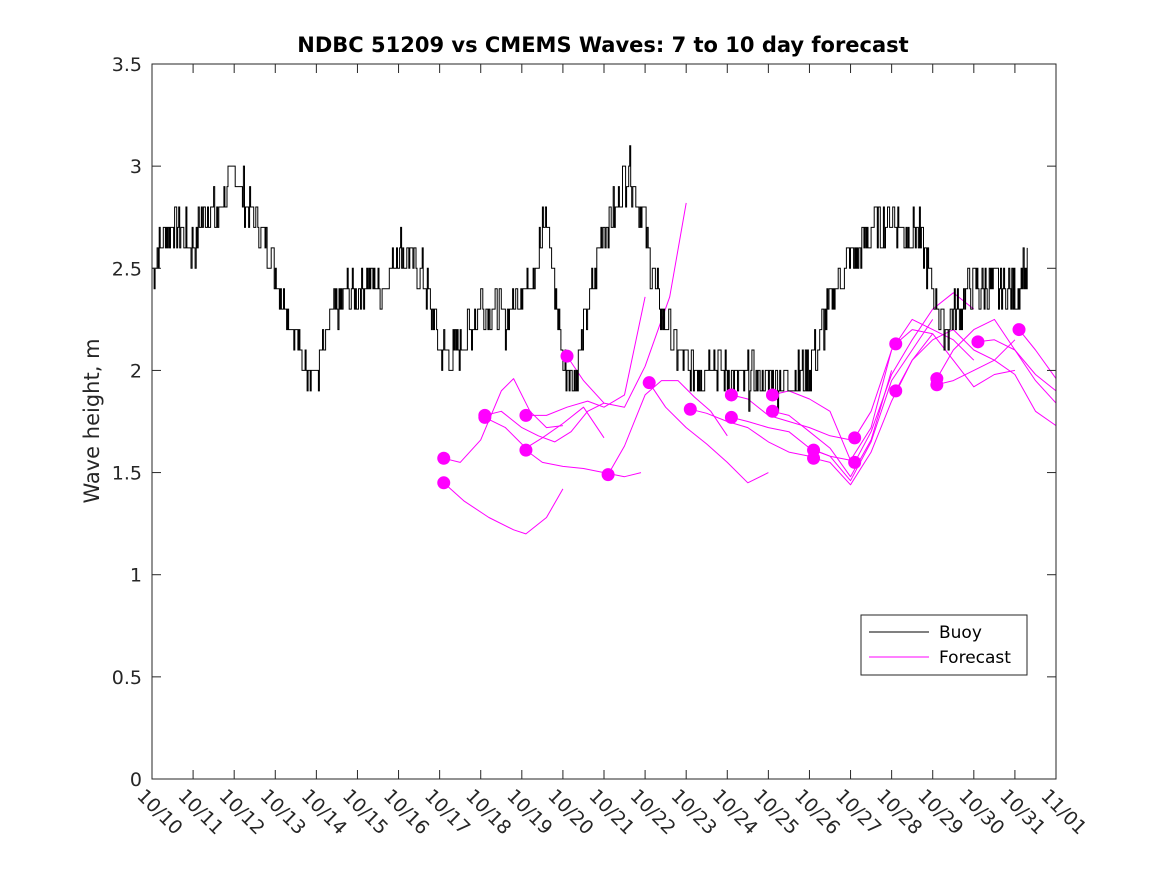 Image resolution: width=1167 pixels, height=875 pixels. I want to click on y-tick-label: 0.5, so click(127, 678).